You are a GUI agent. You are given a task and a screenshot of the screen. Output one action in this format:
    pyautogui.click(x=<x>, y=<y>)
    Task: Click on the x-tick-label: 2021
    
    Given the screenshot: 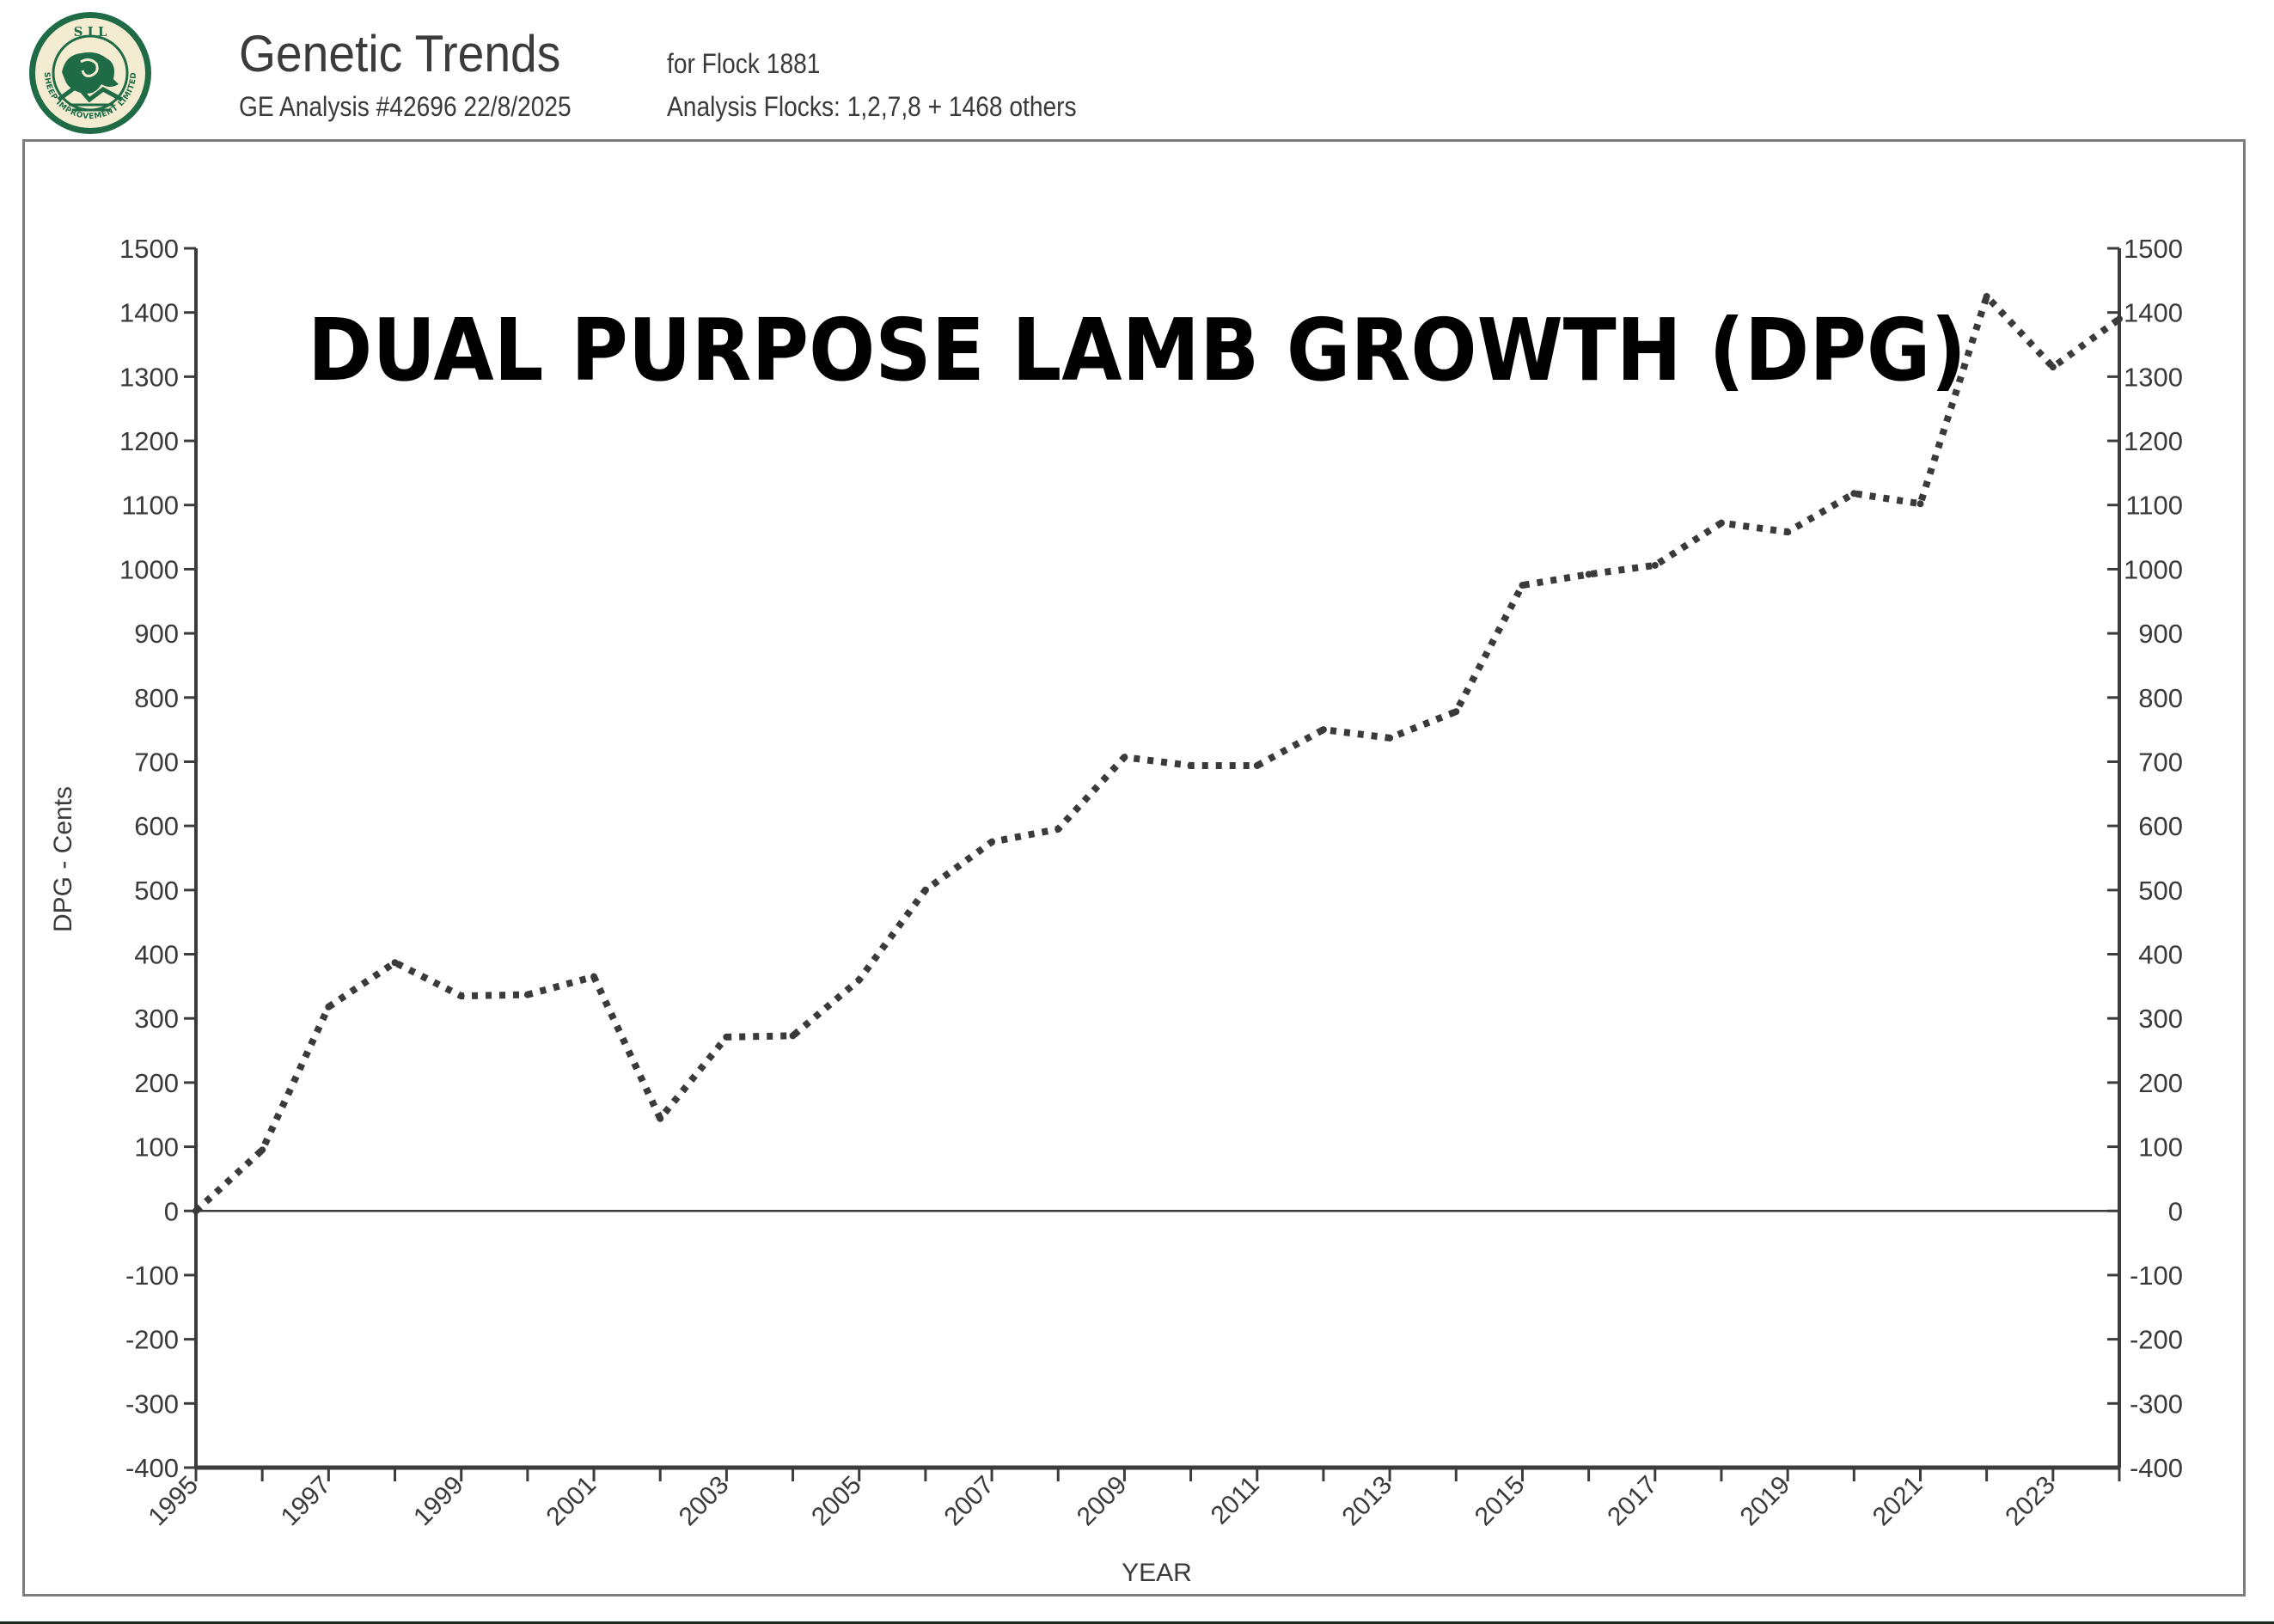 What is the action you would take?
    pyautogui.click(x=1898, y=1501)
    